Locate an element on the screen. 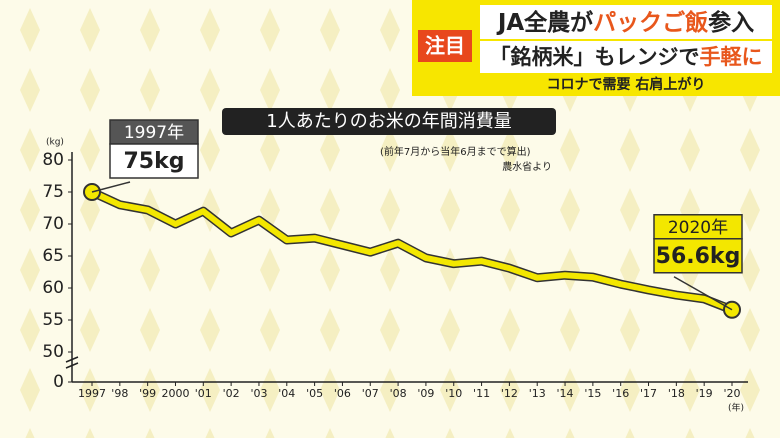 This screenshot has width=780, height=438. title-box is located at coordinates (389, 121).